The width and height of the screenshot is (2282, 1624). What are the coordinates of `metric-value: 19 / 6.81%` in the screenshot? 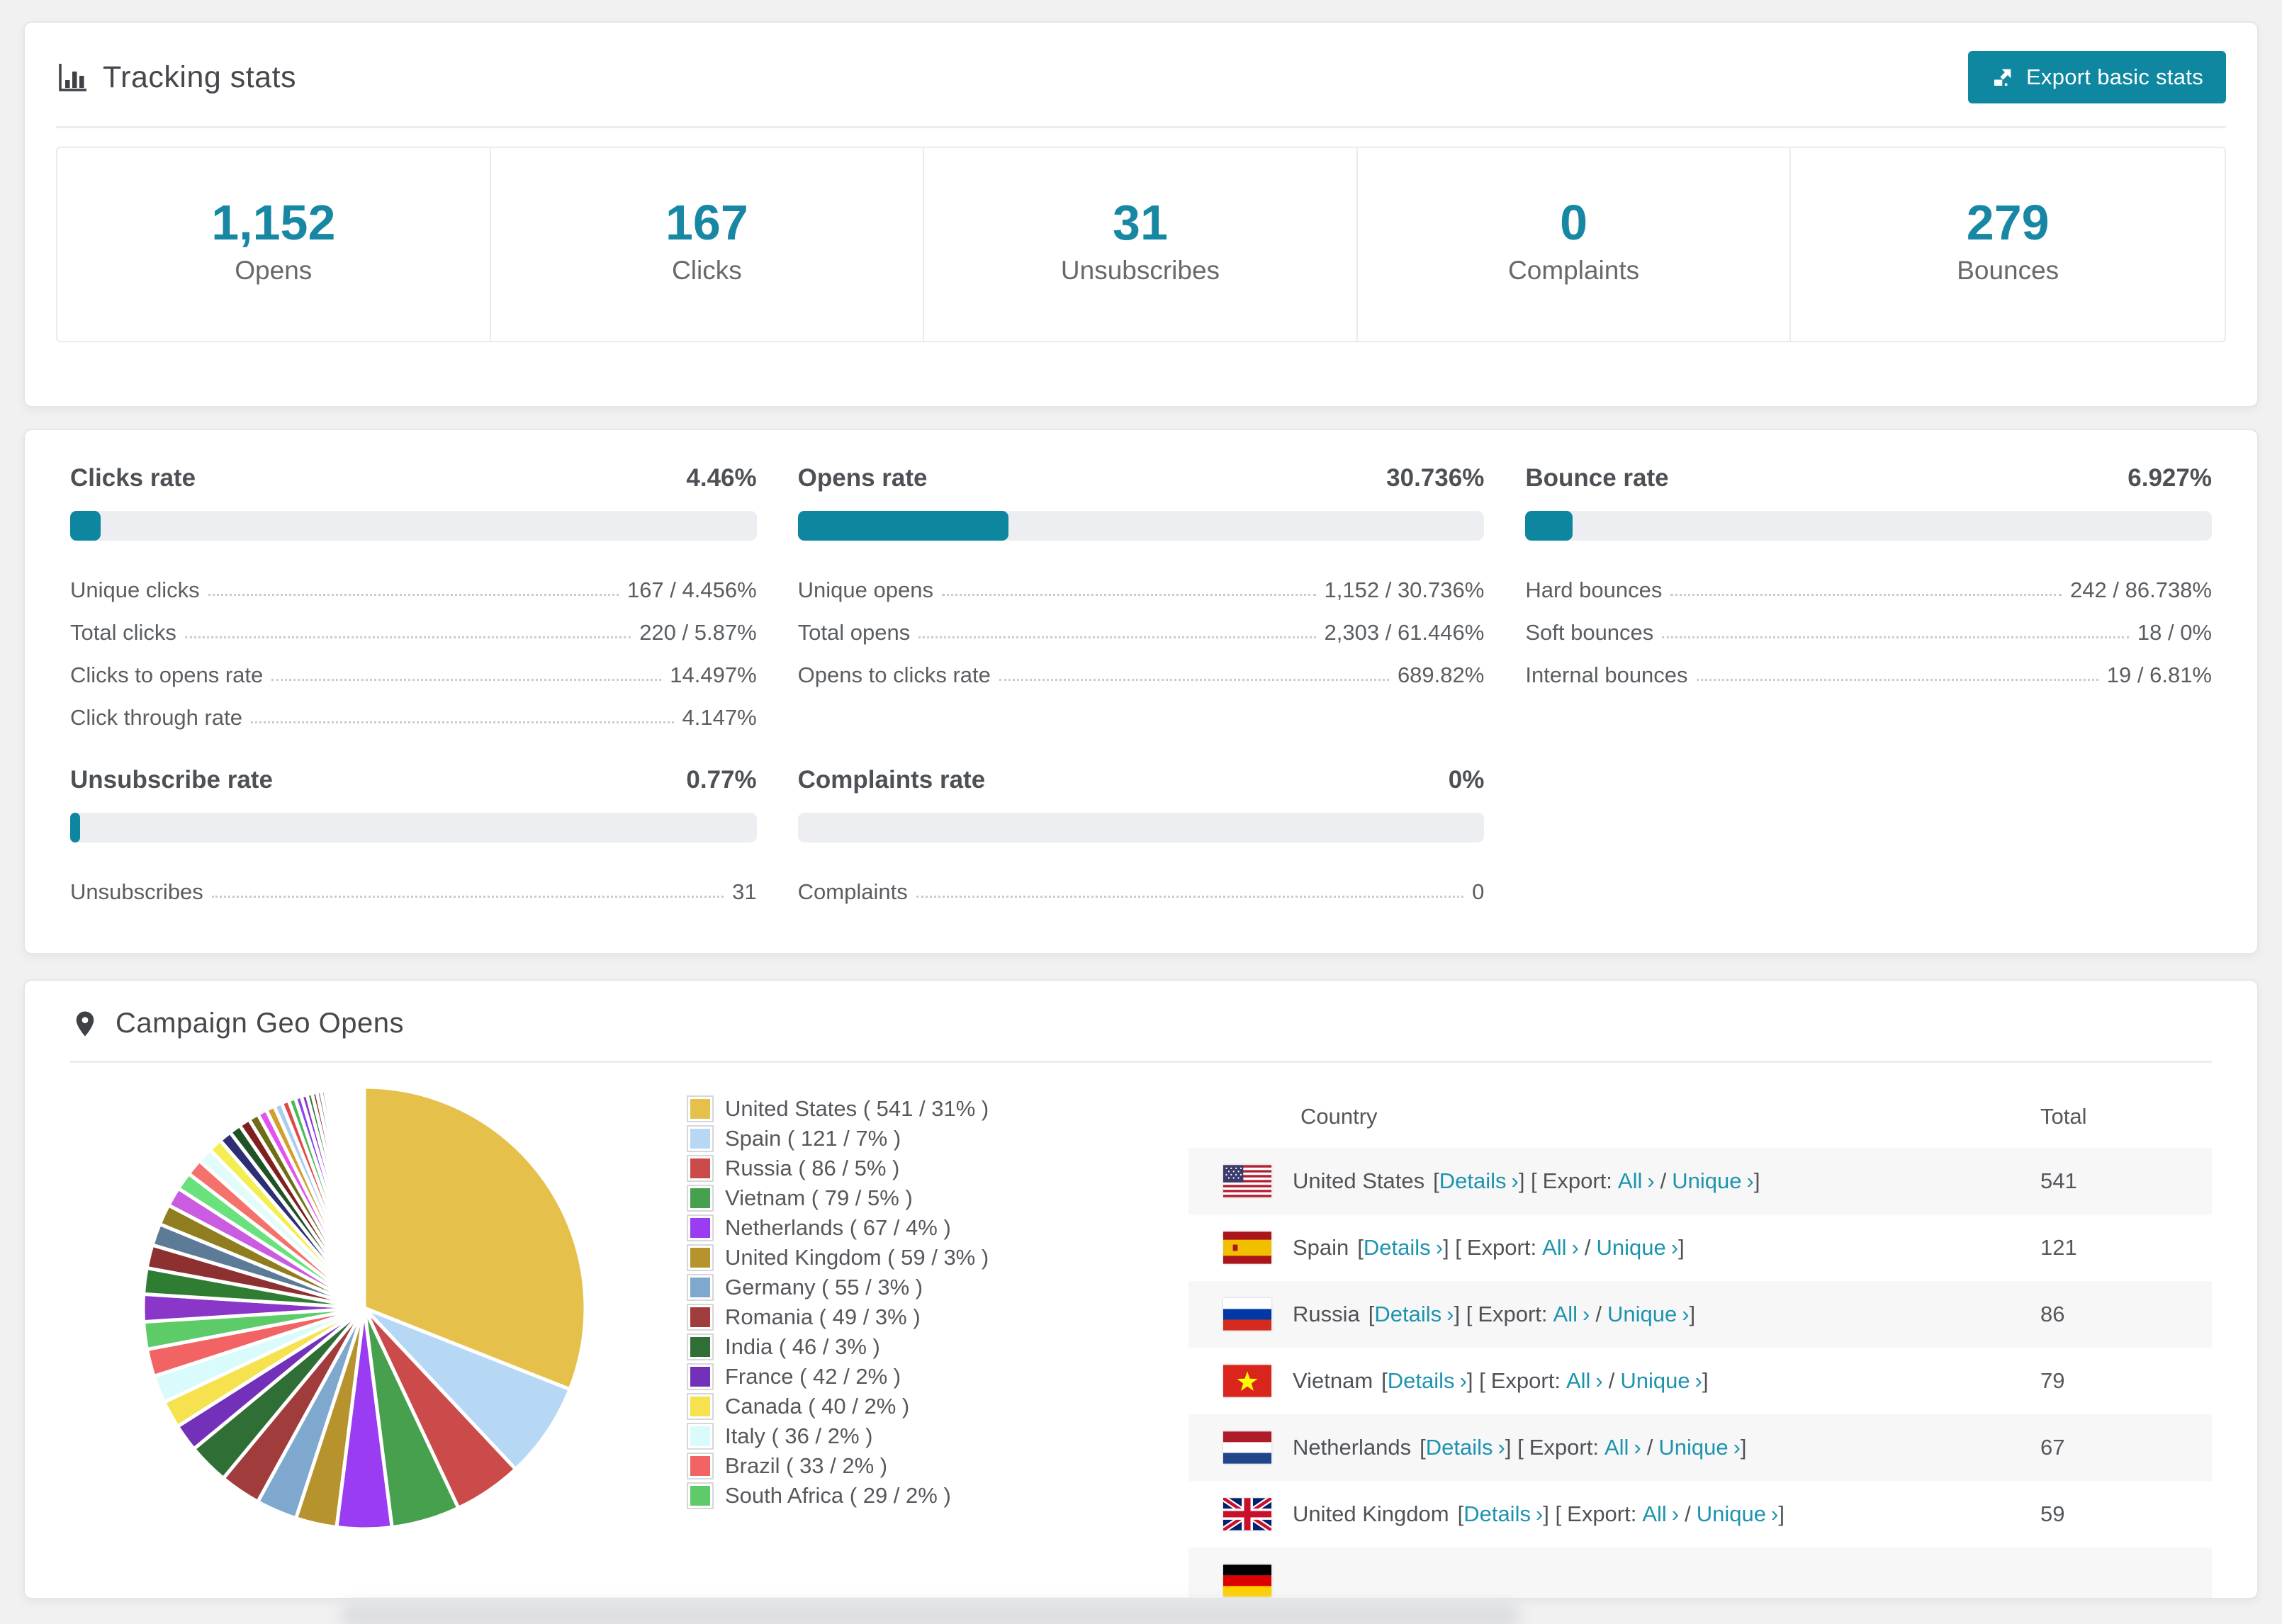 It's located at (2159, 675).